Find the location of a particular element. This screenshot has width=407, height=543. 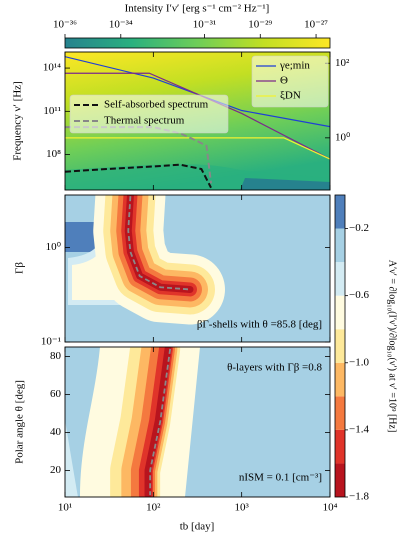

colorbar-tick-label: −1.8 is located at coordinates (359, 497).